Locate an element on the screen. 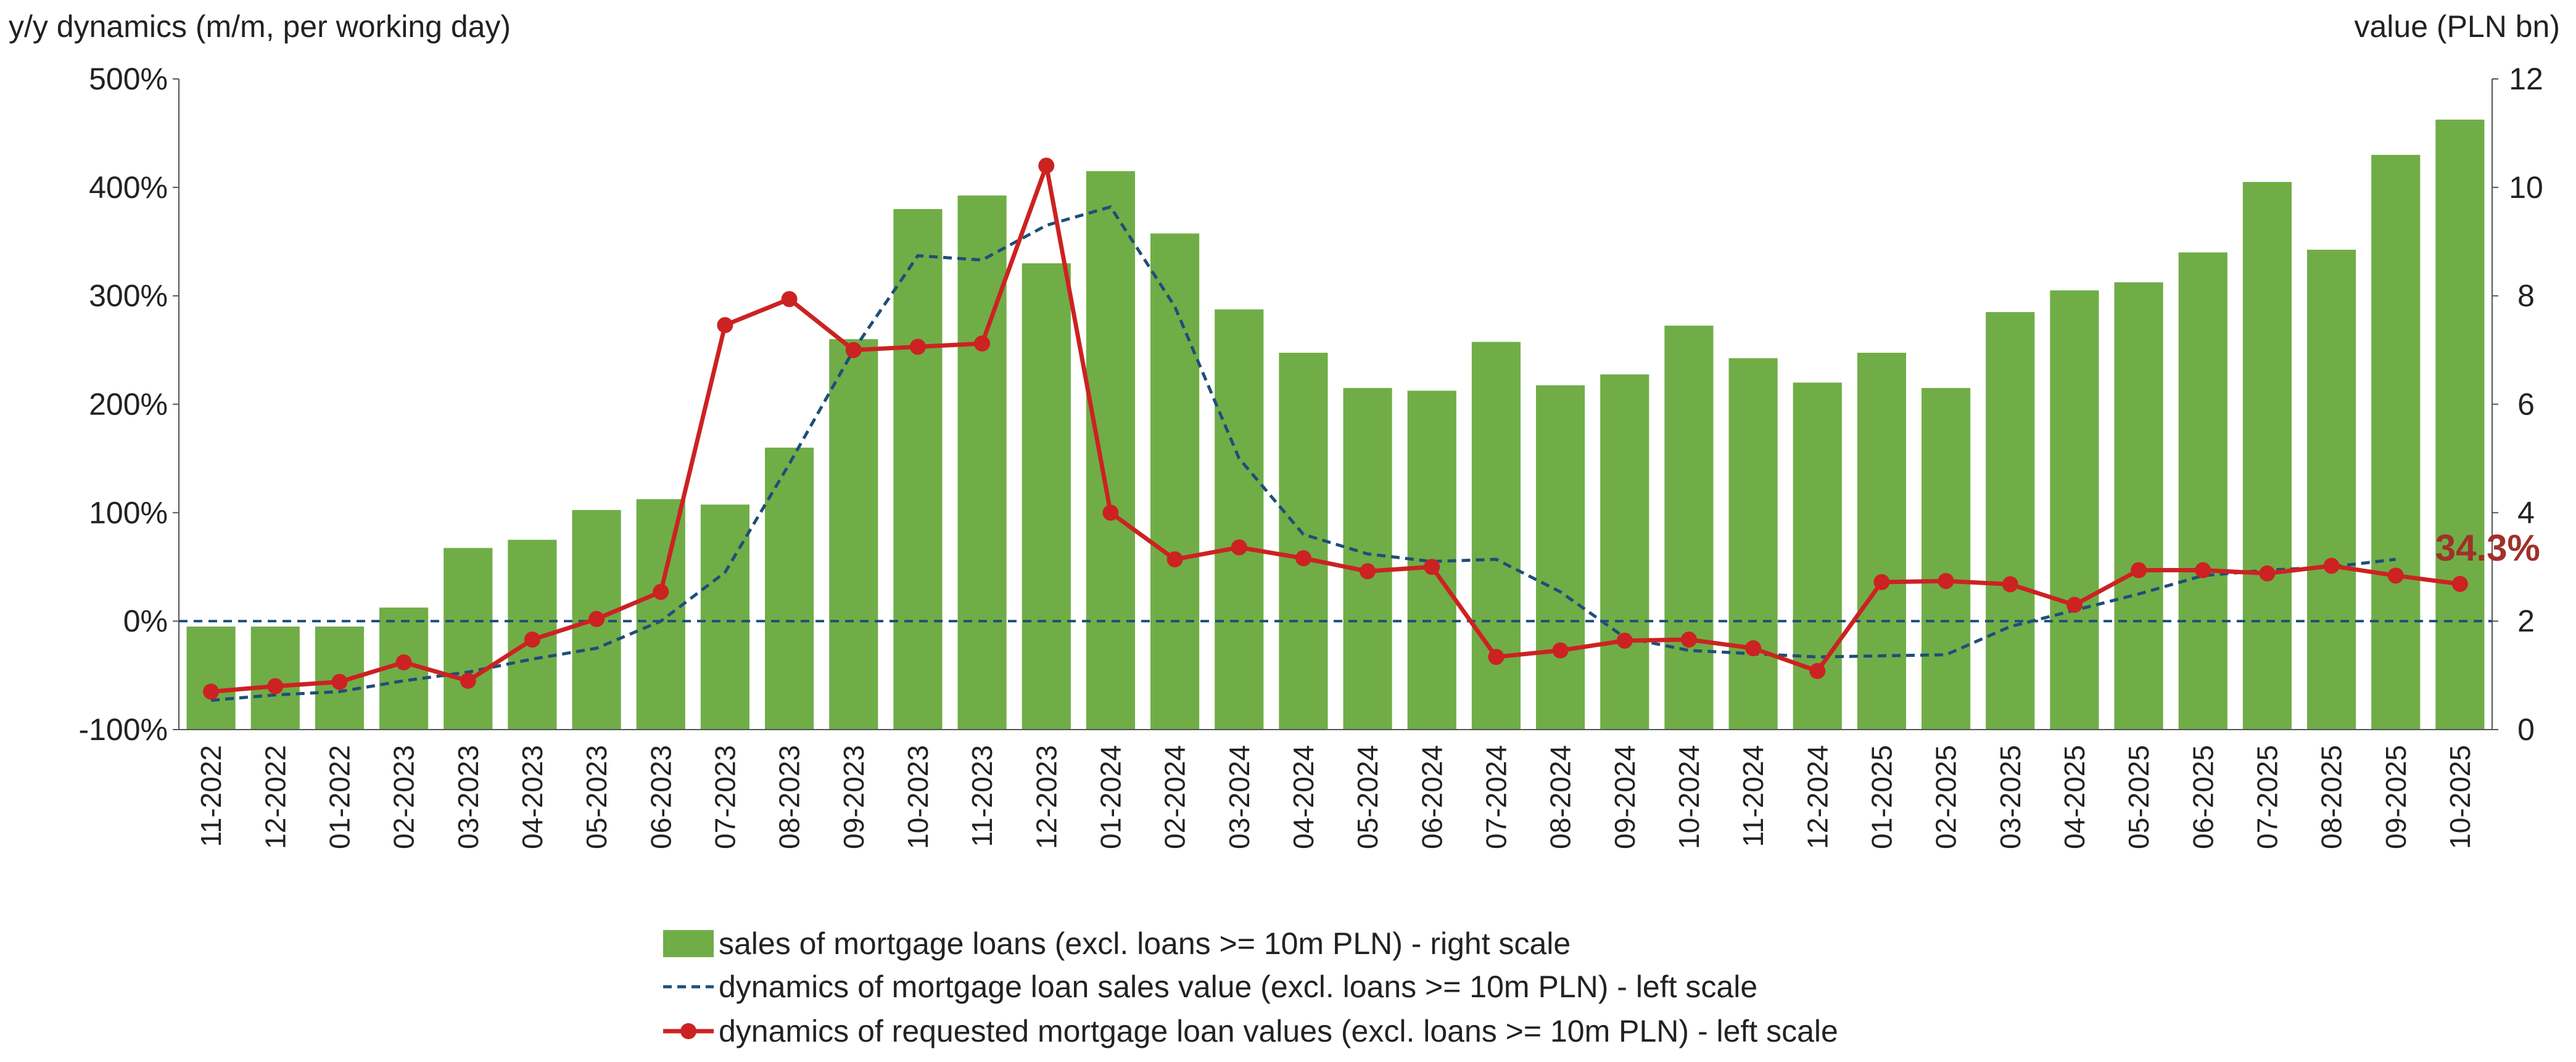  right-axis-ticks: 0 2 4 6 8 10 12 is located at coordinates (2517, 405).